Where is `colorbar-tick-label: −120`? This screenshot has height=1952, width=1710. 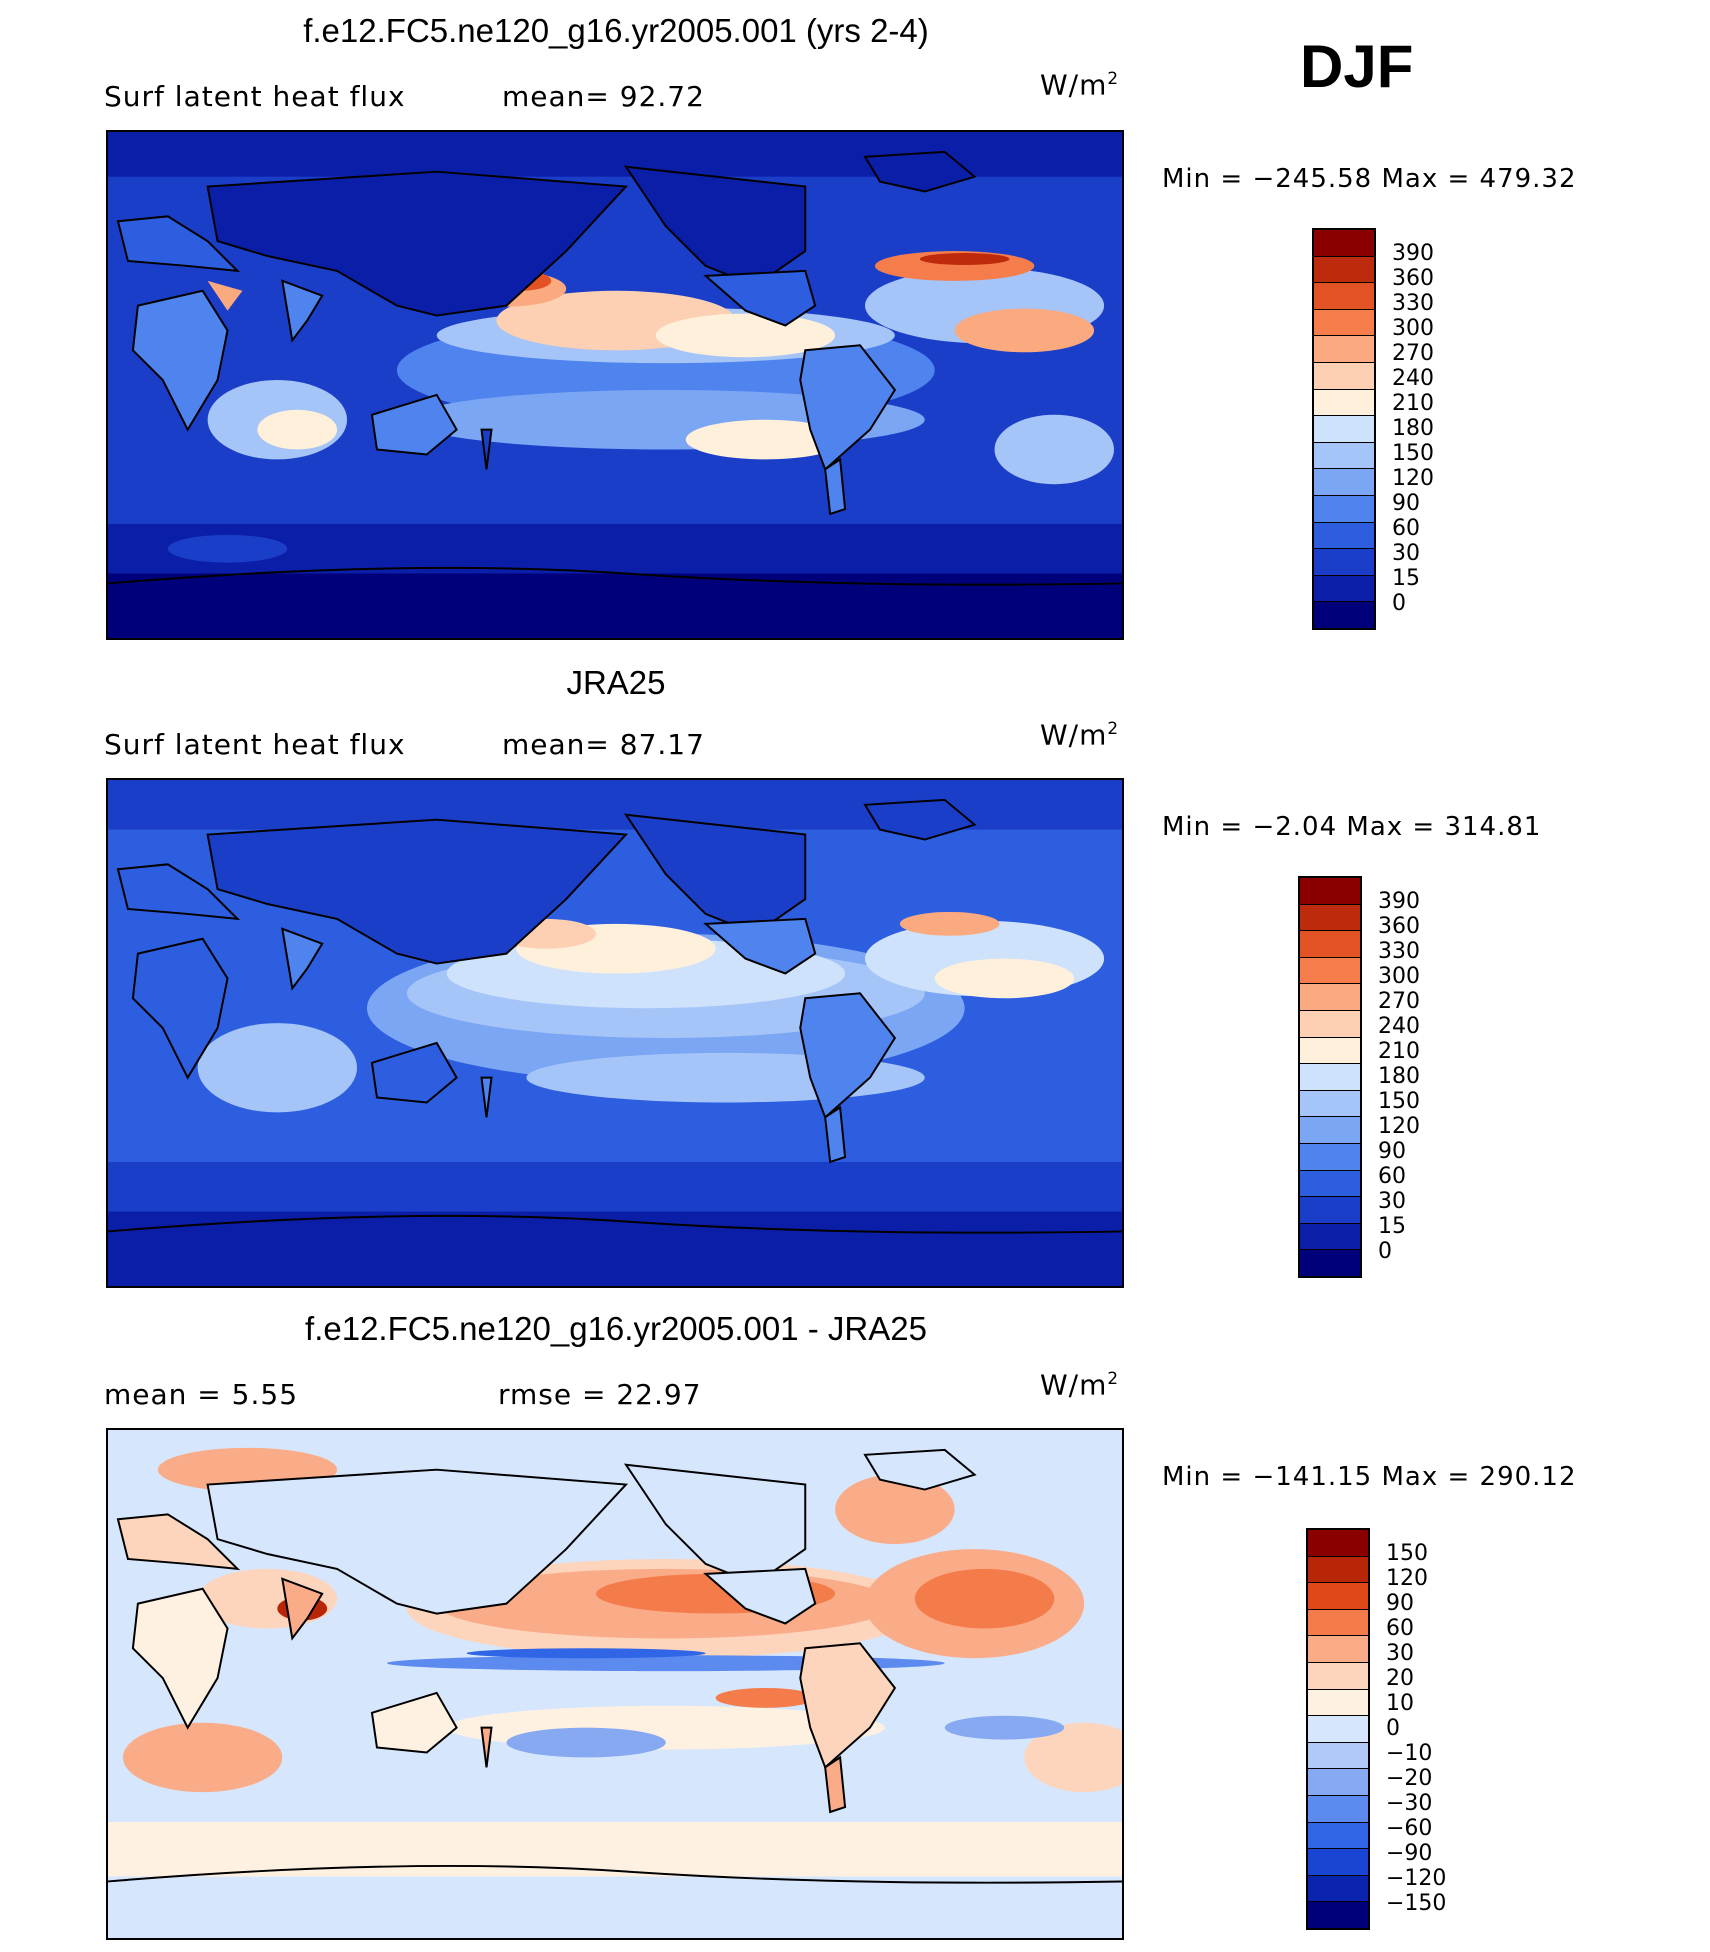
colorbar-tick-label: −120 is located at coordinates (1416, 1878).